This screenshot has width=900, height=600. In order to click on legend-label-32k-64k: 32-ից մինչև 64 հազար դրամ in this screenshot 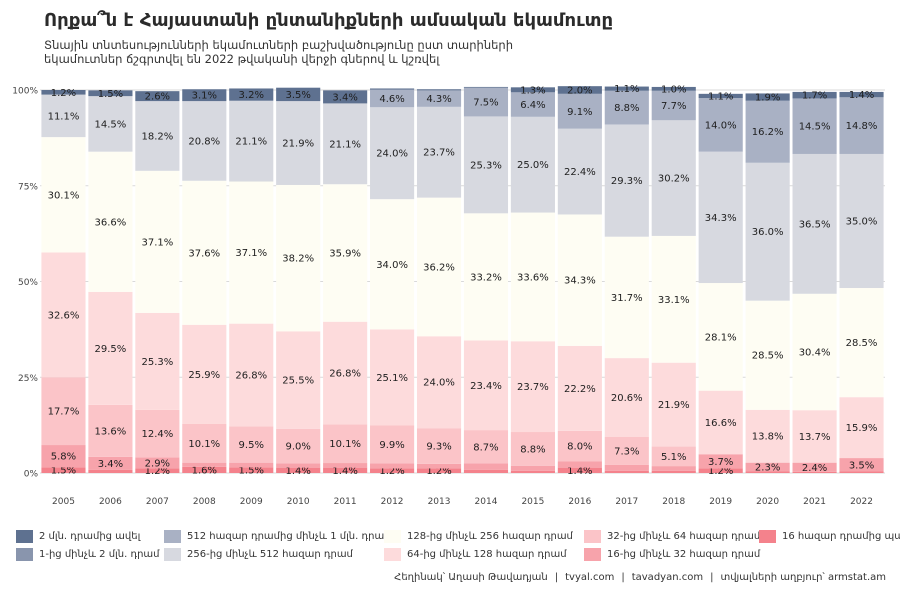, I will do `click(684, 536)`.